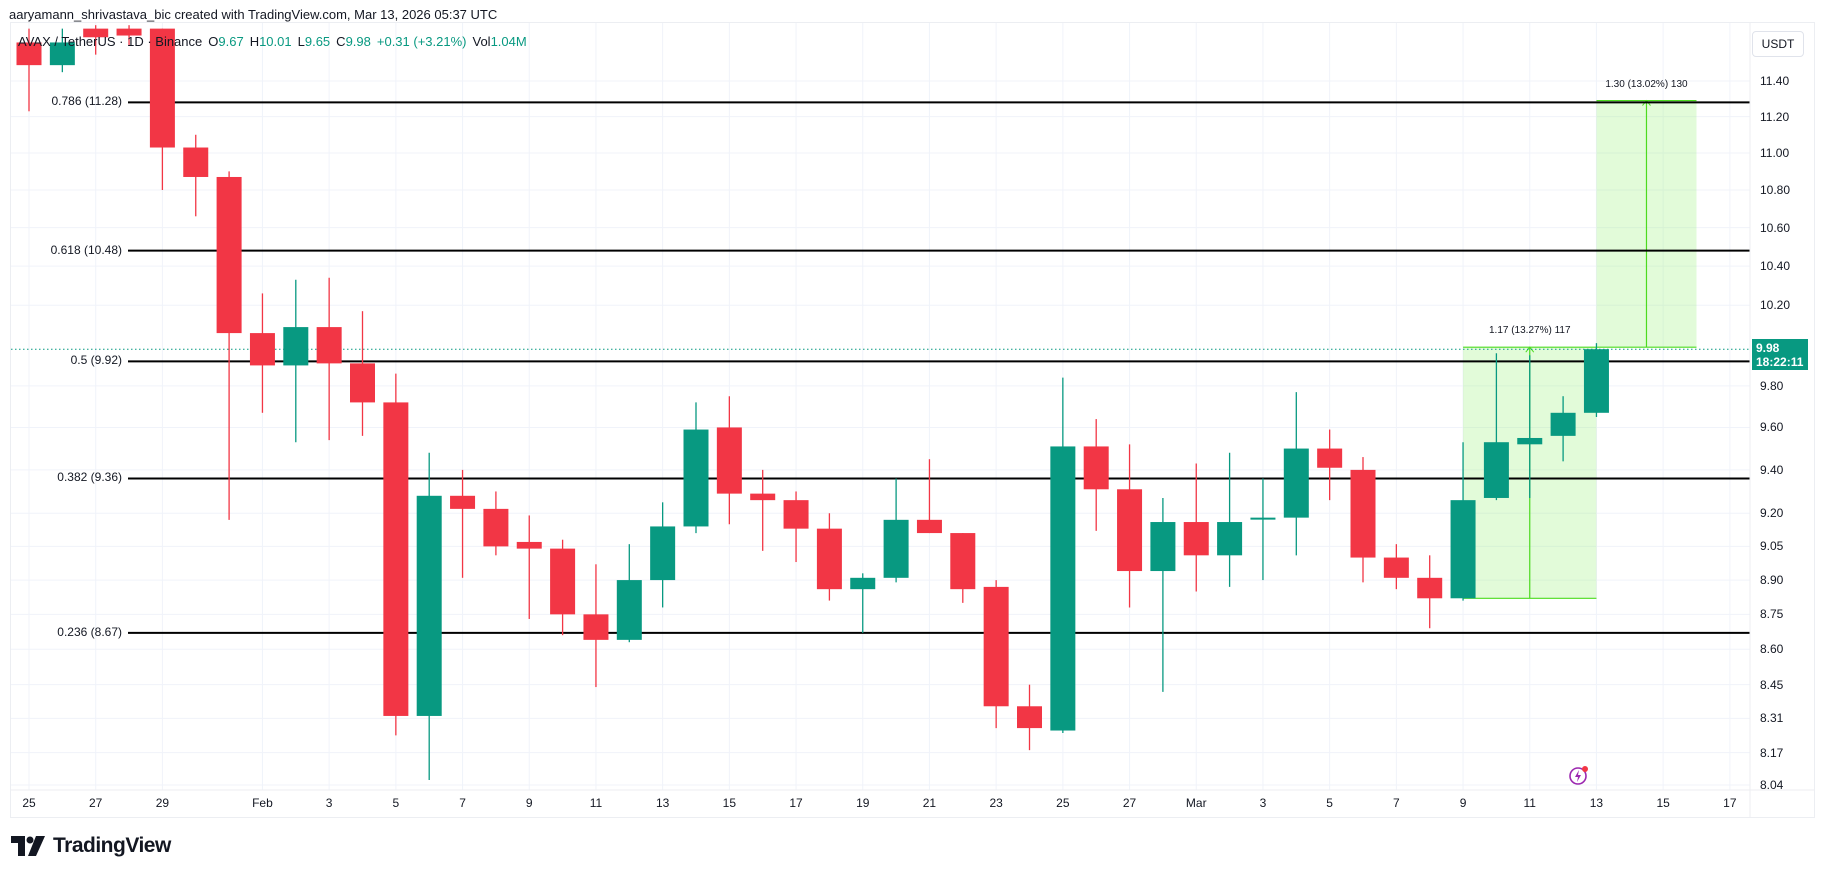 This screenshot has width=1825, height=879. Describe the element at coordinates (1646, 84) in the screenshot. I see `measure-label: 1.30 (13.02%) 130` at that location.